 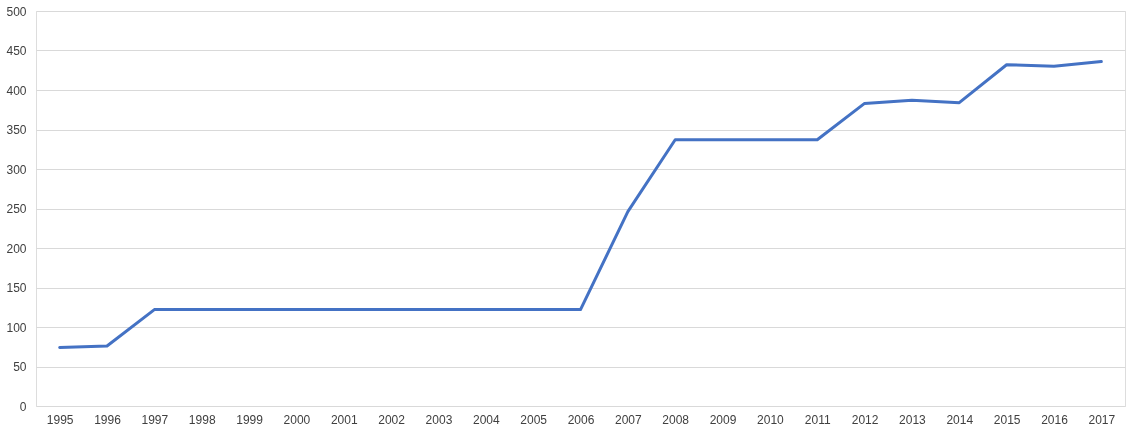 What do you see at coordinates (723, 419) in the screenshot?
I see `x-tick-label: 2009` at bounding box center [723, 419].